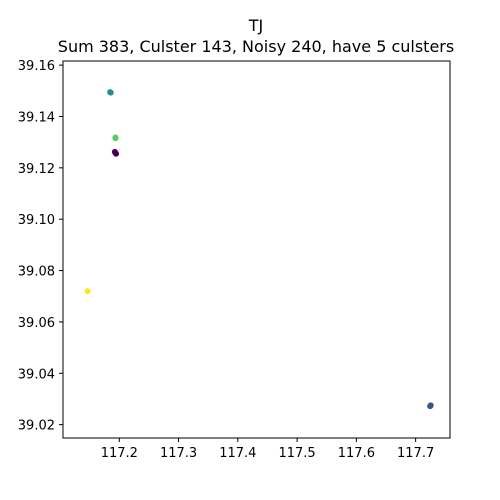  What do you see at coordinates (36, 169) in the screenshot?
I see `y-tick-label: 39.12` at bounding box center [36, 169].